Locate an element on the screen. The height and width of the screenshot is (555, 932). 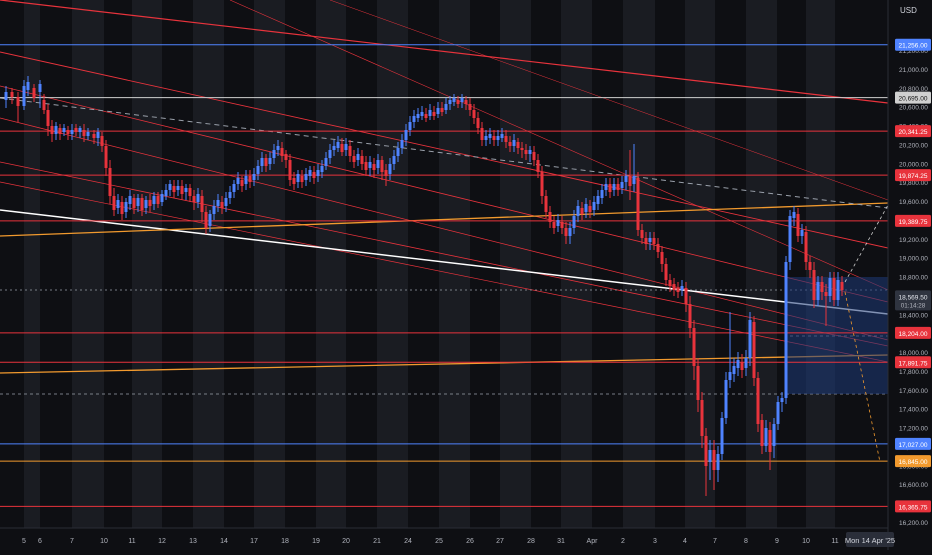
time-tick-label: 19 is located at coordinates (316, 541).